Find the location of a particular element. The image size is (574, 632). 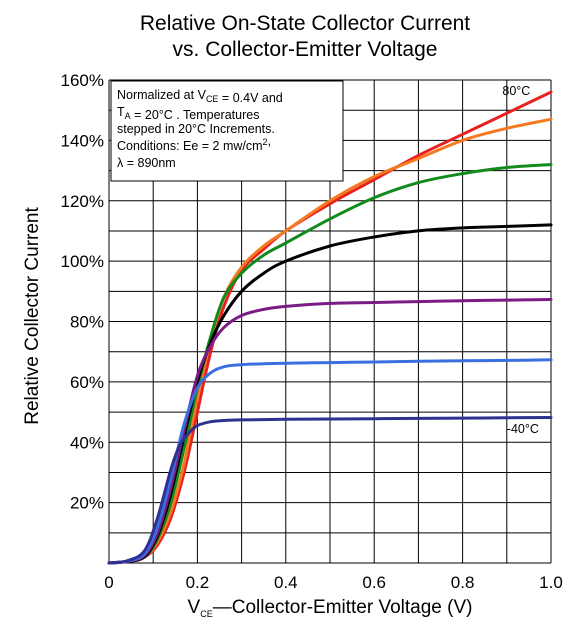

y-tick-label: 160% is located at coordinates (82, 80).